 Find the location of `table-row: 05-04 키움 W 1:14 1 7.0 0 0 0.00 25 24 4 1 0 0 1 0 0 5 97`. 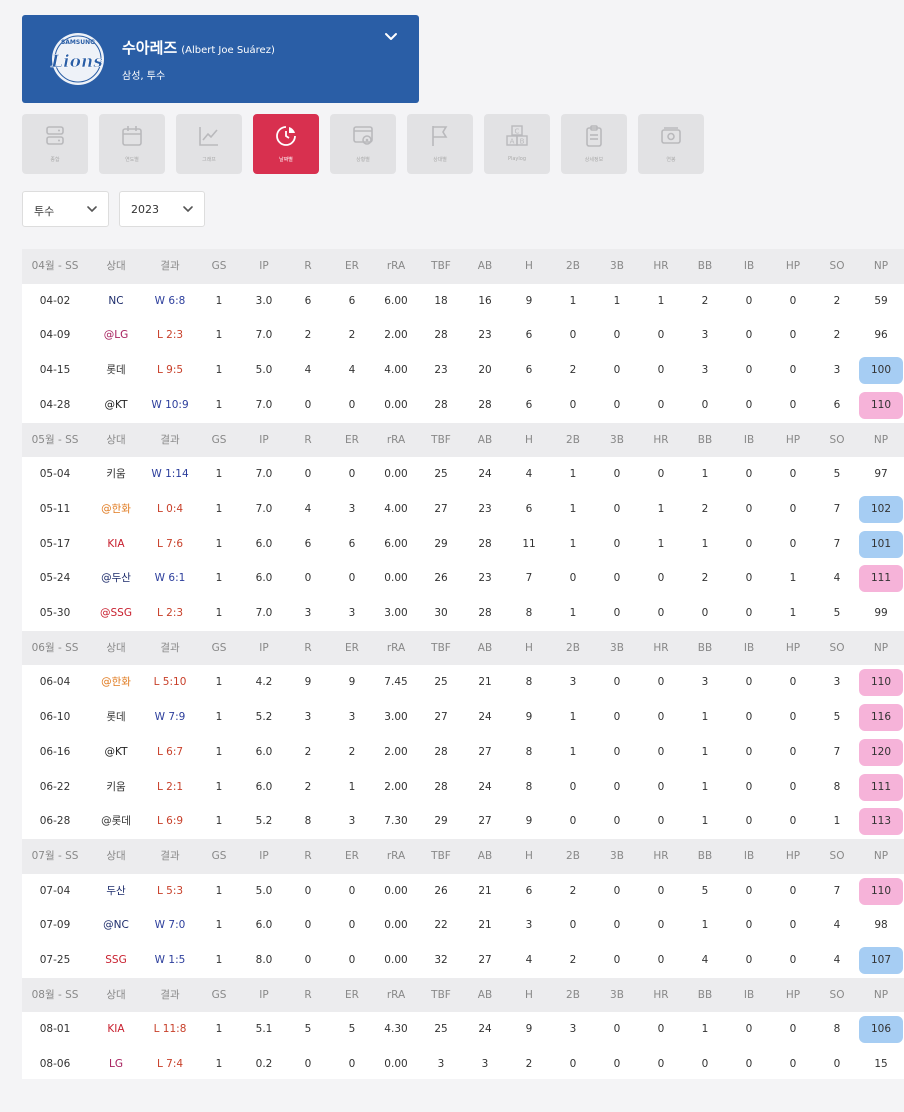

table-row: 05-04 키움 W 1:14 1 7.0 0 0 0.00 25 24 4 1 0 0 1 0 0 5 97 is located at coordinates (463, 474).